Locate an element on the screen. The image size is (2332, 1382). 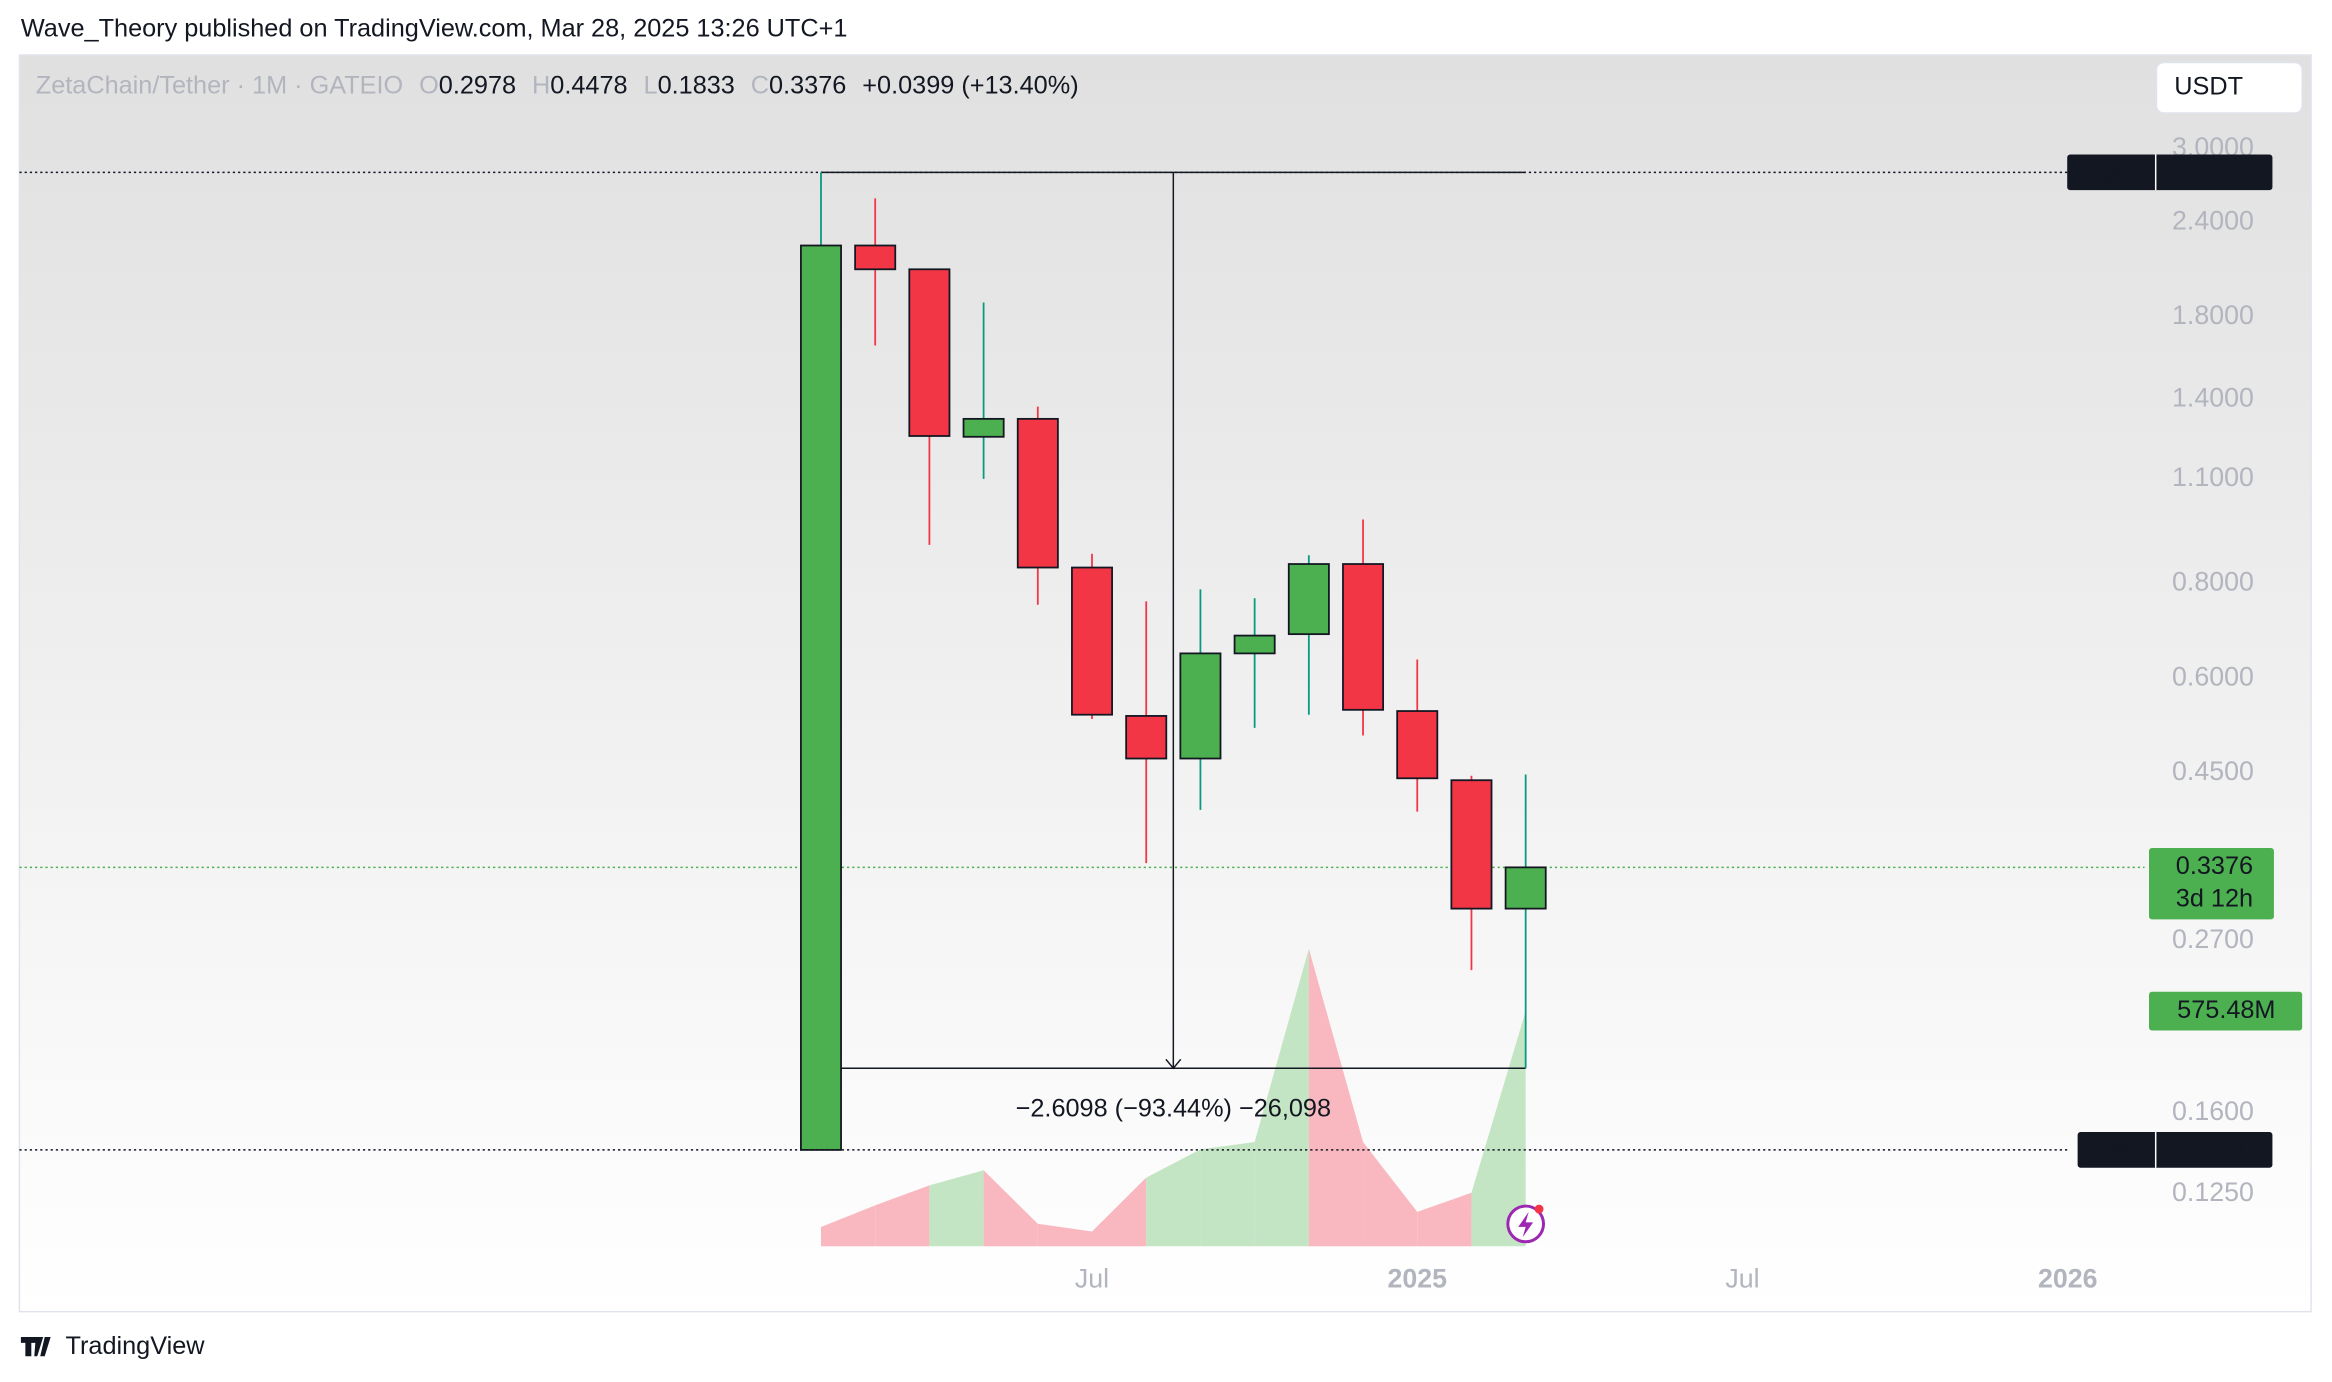
symbol: ZetaChain/Tether · 1M · GATEIO is located at coordinates (219, 85).